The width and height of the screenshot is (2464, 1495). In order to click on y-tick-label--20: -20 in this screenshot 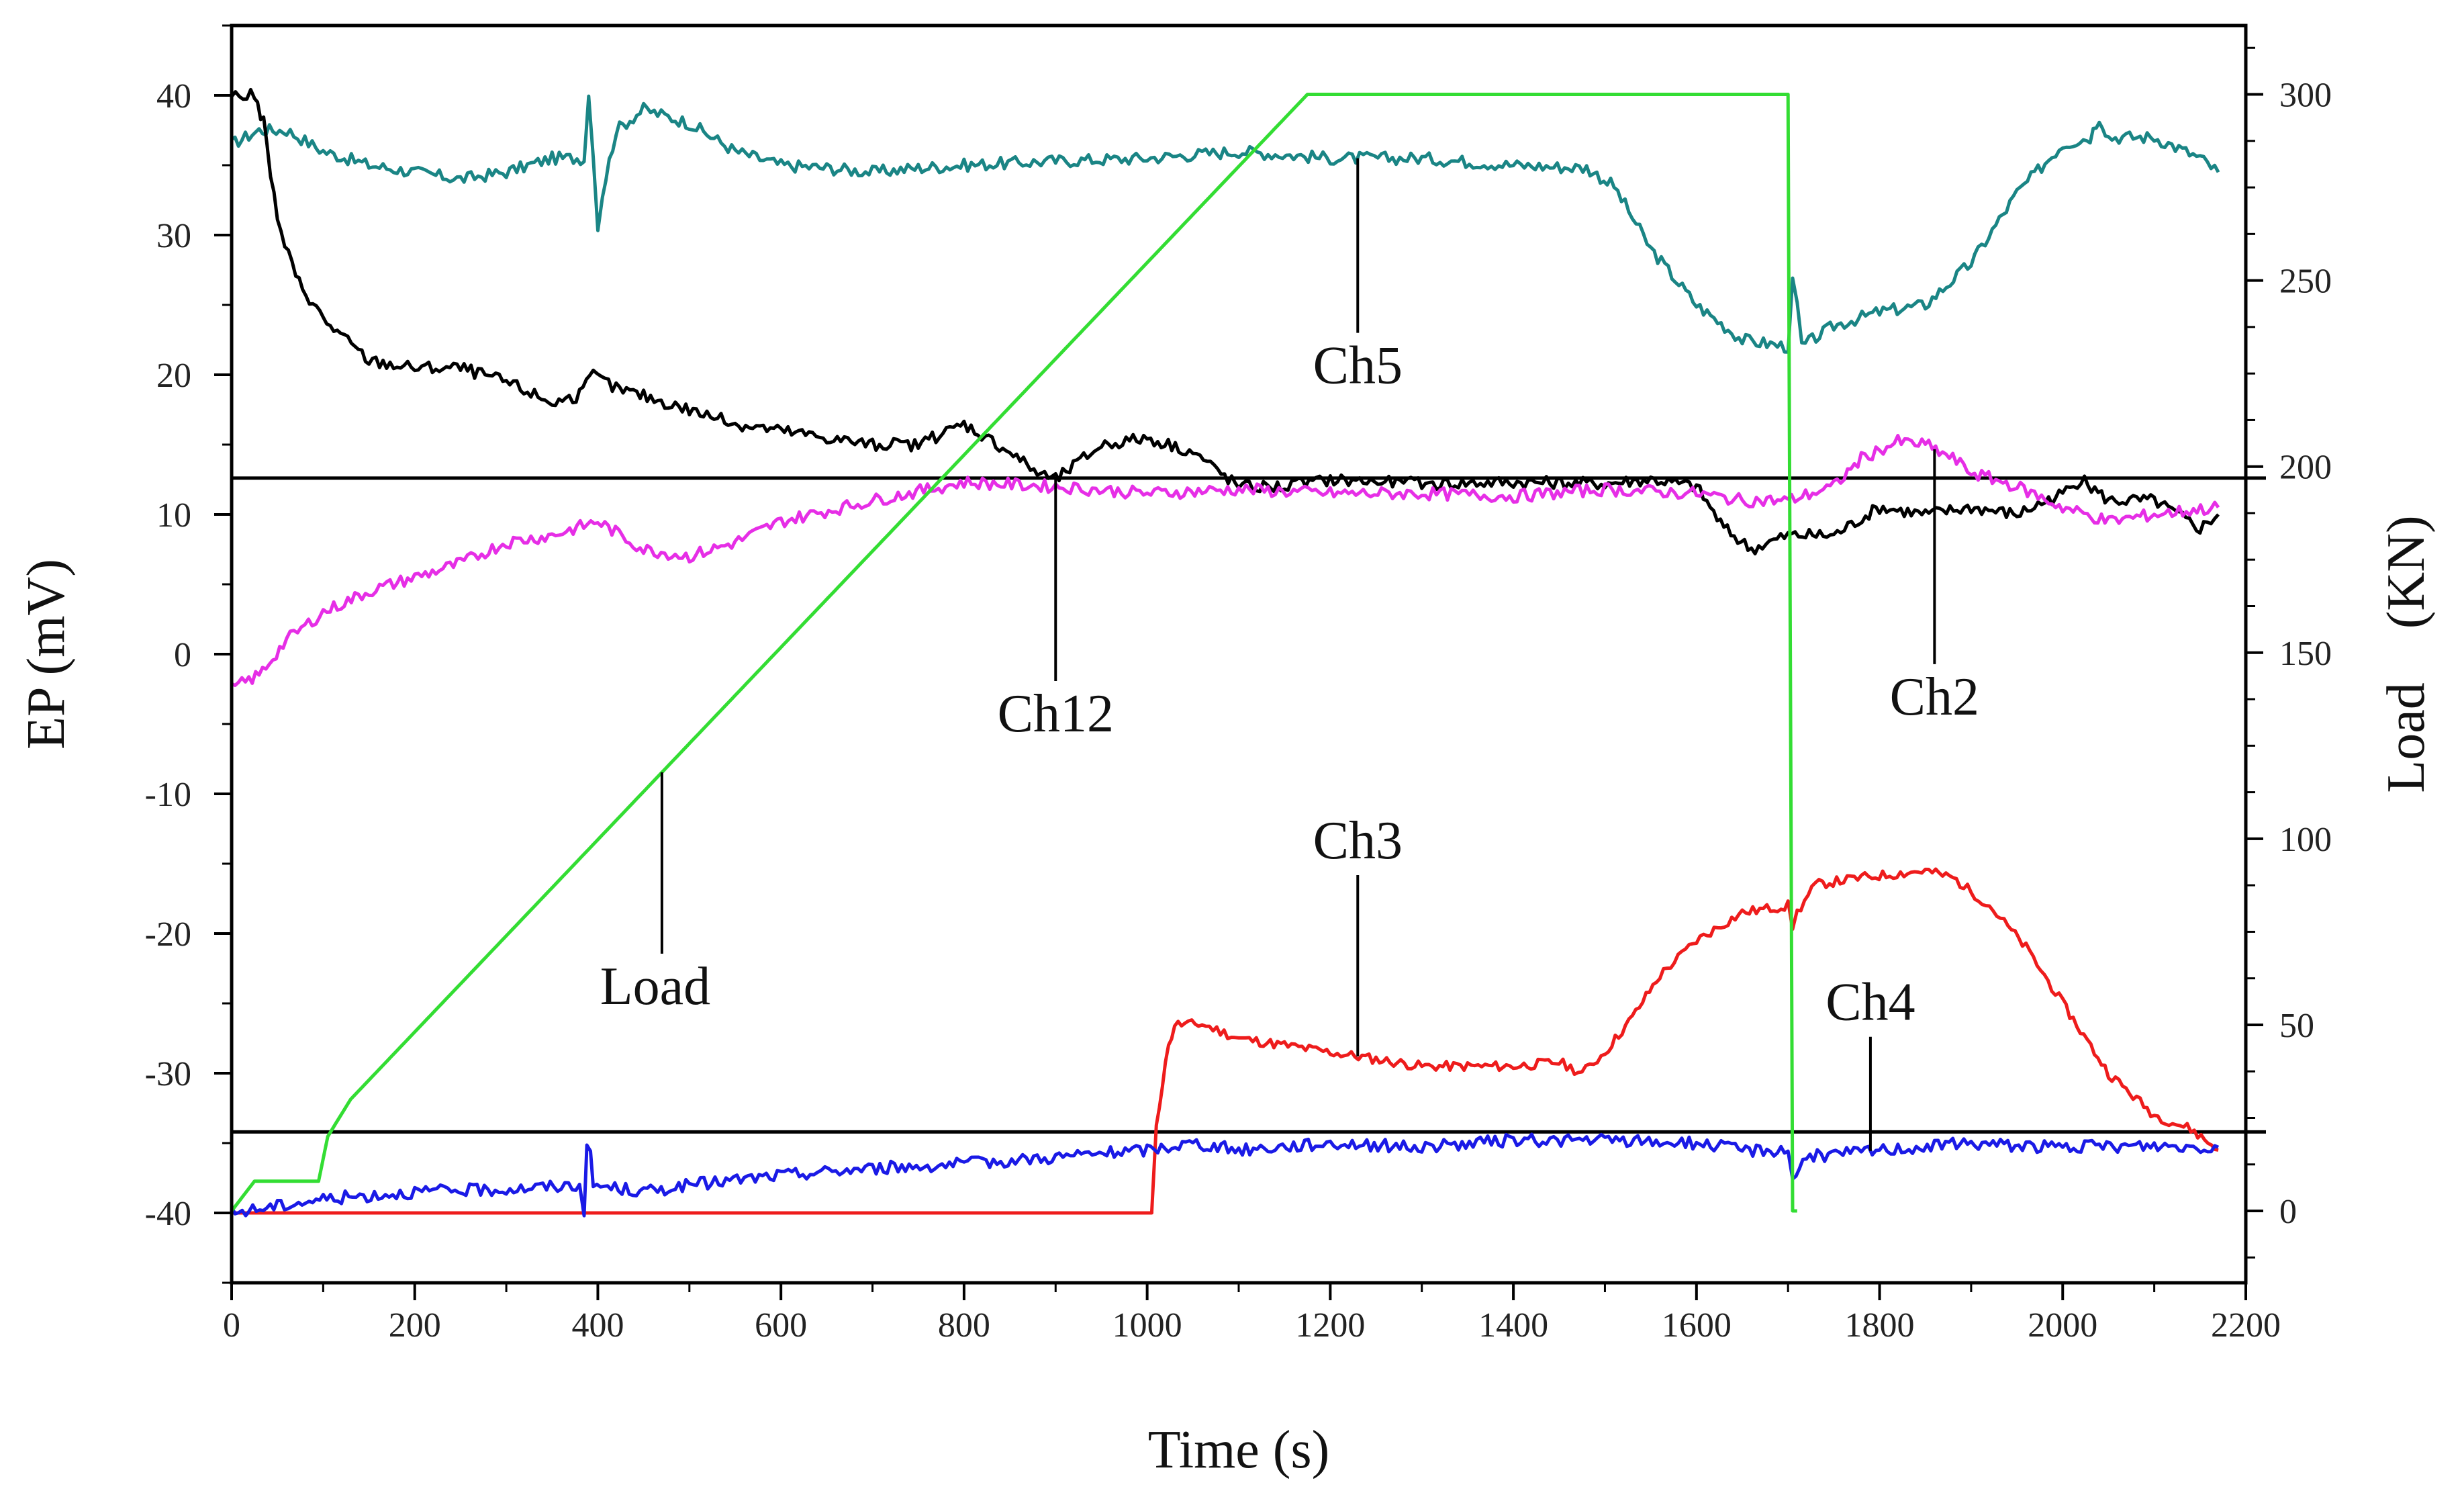, I will do `click(168, 934)`.